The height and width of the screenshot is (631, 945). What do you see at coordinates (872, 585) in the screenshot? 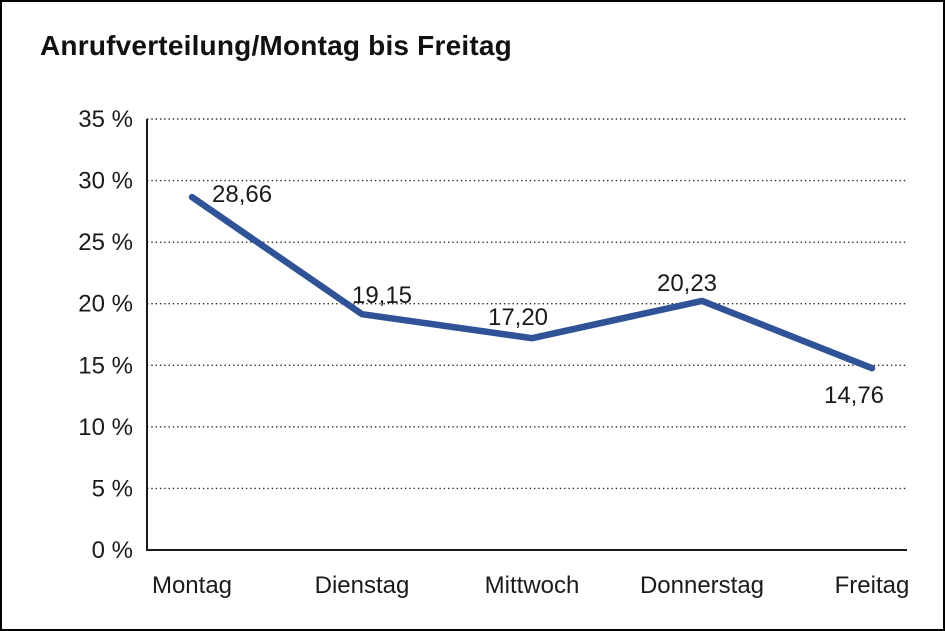
I see `x-category-label: Freitag` at bounding box center [872, 585].